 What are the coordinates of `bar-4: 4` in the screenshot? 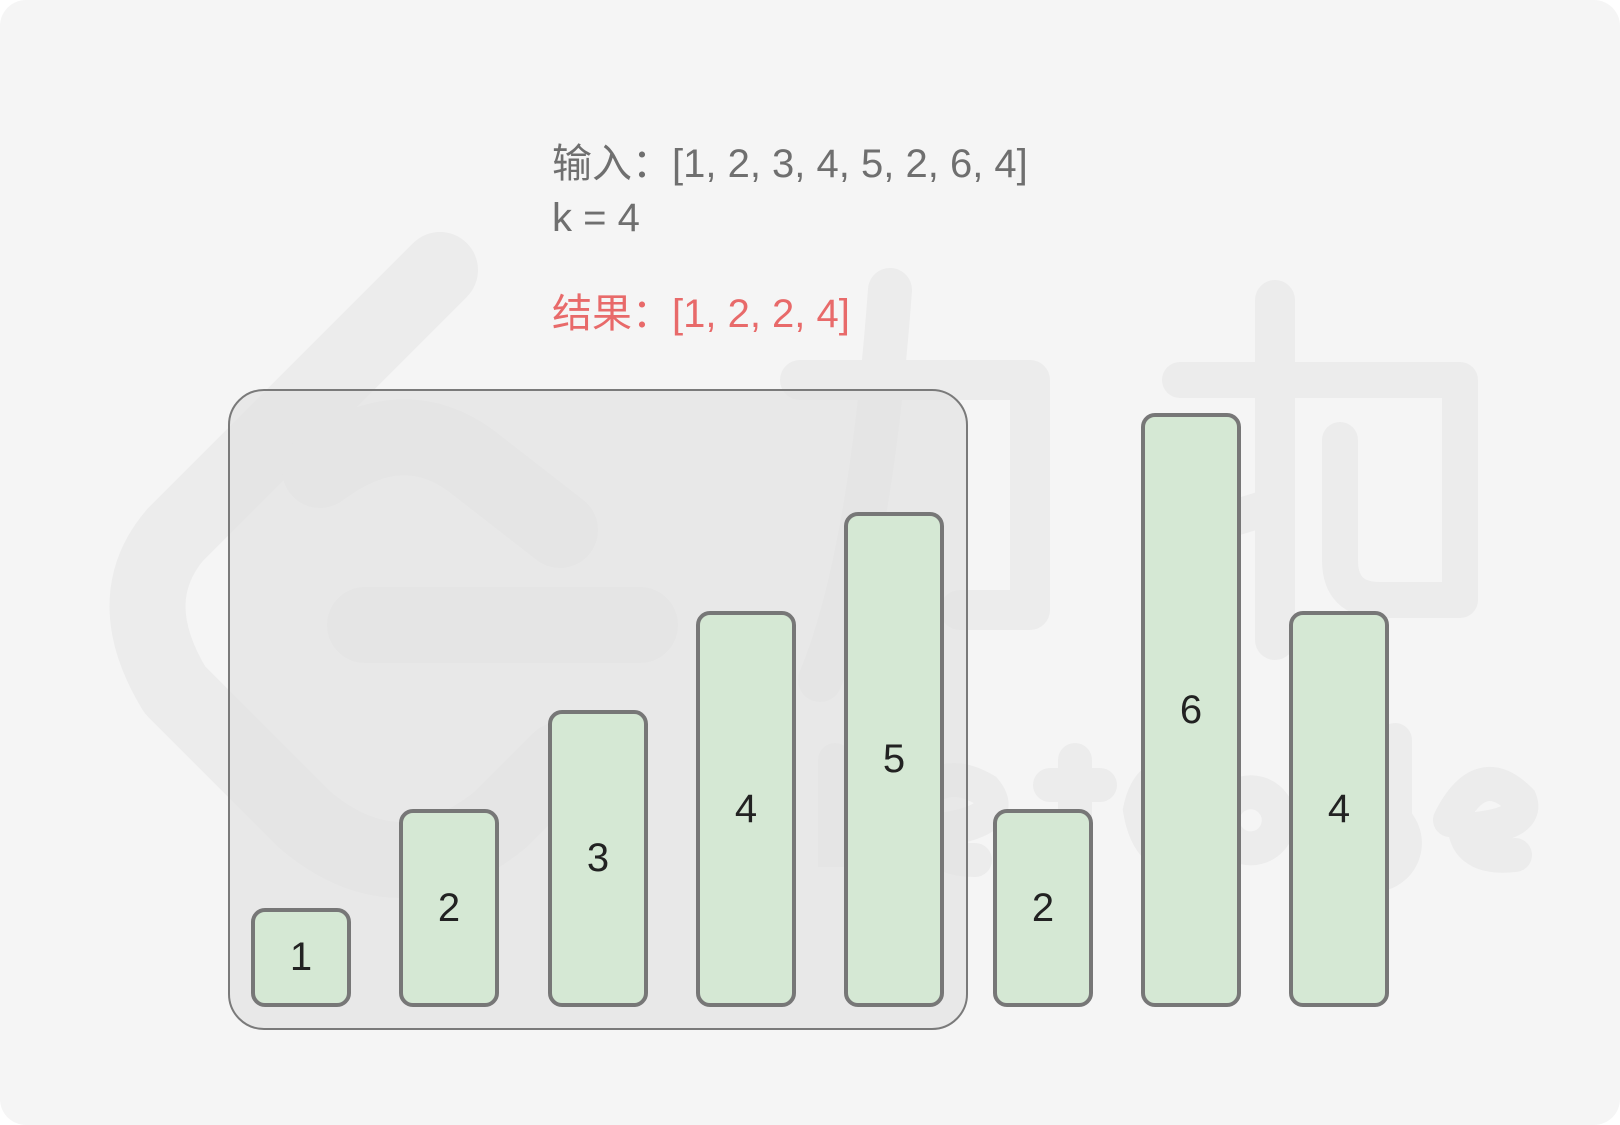 It's located at (746, 809).